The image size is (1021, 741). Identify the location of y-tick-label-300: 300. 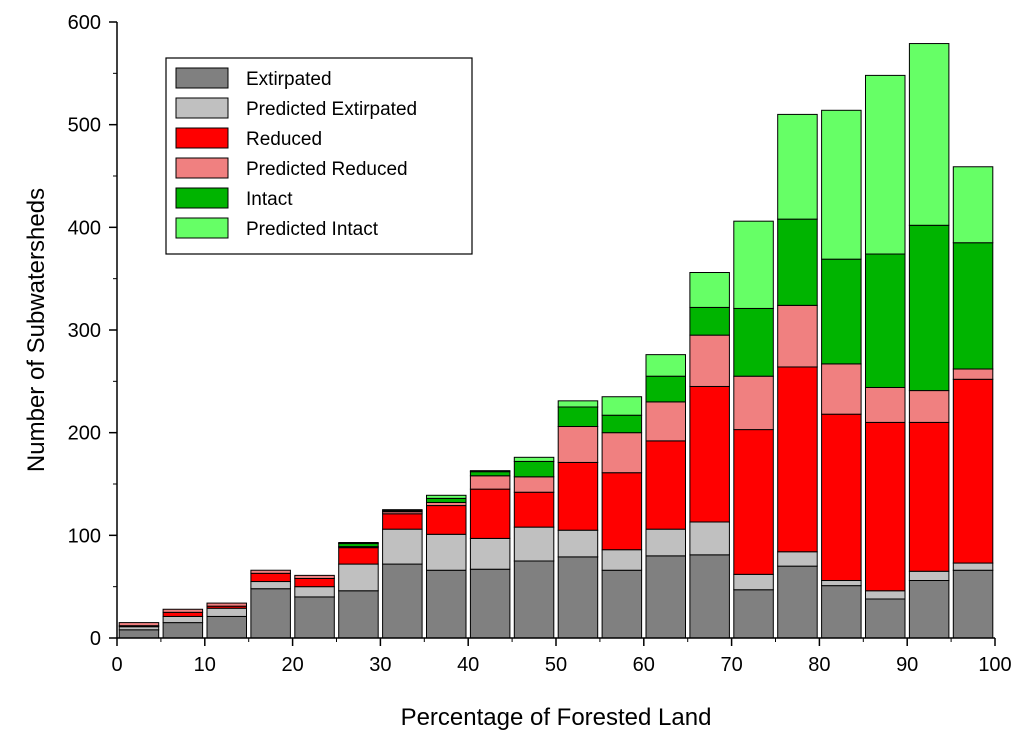
(84, 331).